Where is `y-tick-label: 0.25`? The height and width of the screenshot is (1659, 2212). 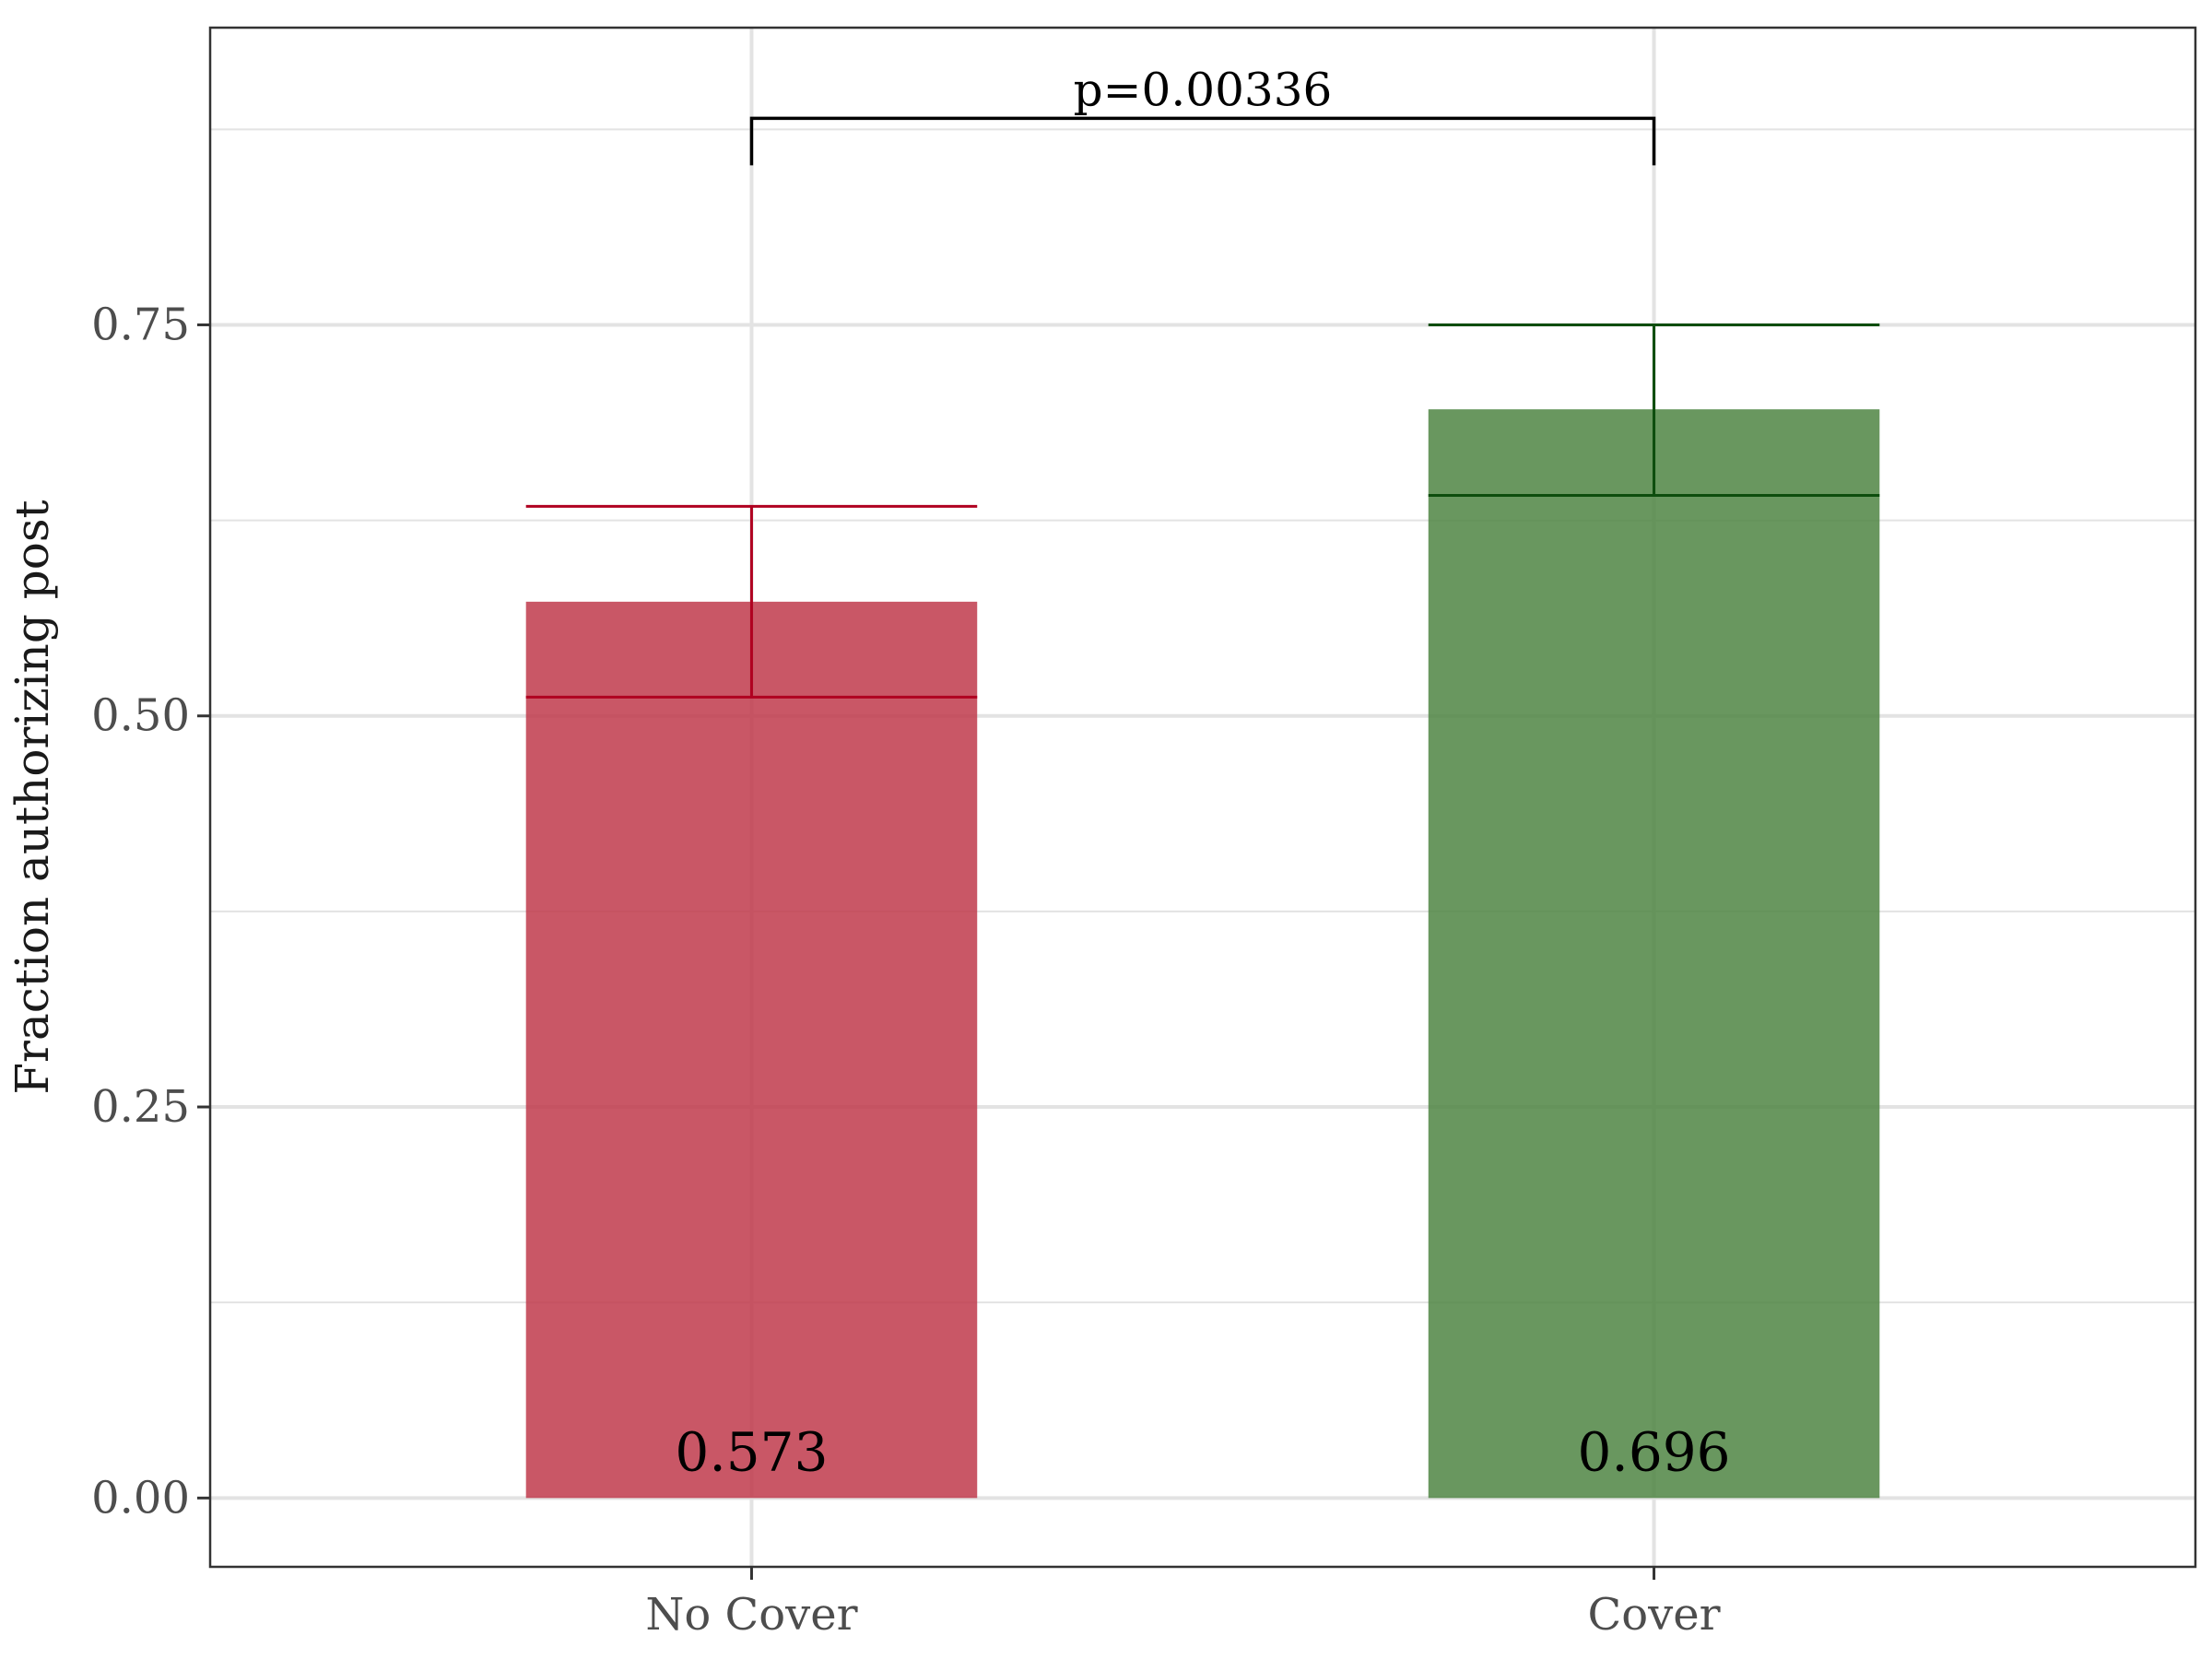 y-tick-label: 0.25 is located at coordinates (140, 1107).